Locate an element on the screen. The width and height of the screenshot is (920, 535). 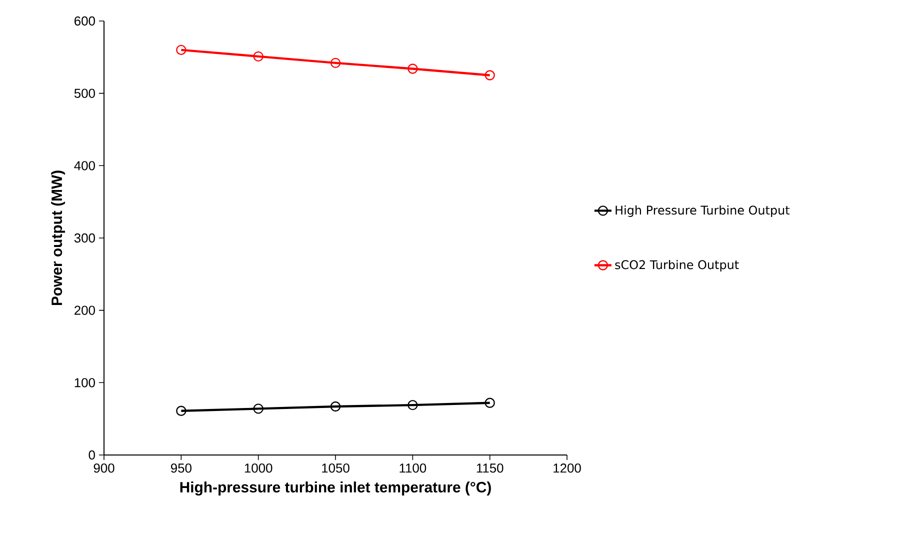
x-tick-label: 1100 is located at coordinates (413, 468).